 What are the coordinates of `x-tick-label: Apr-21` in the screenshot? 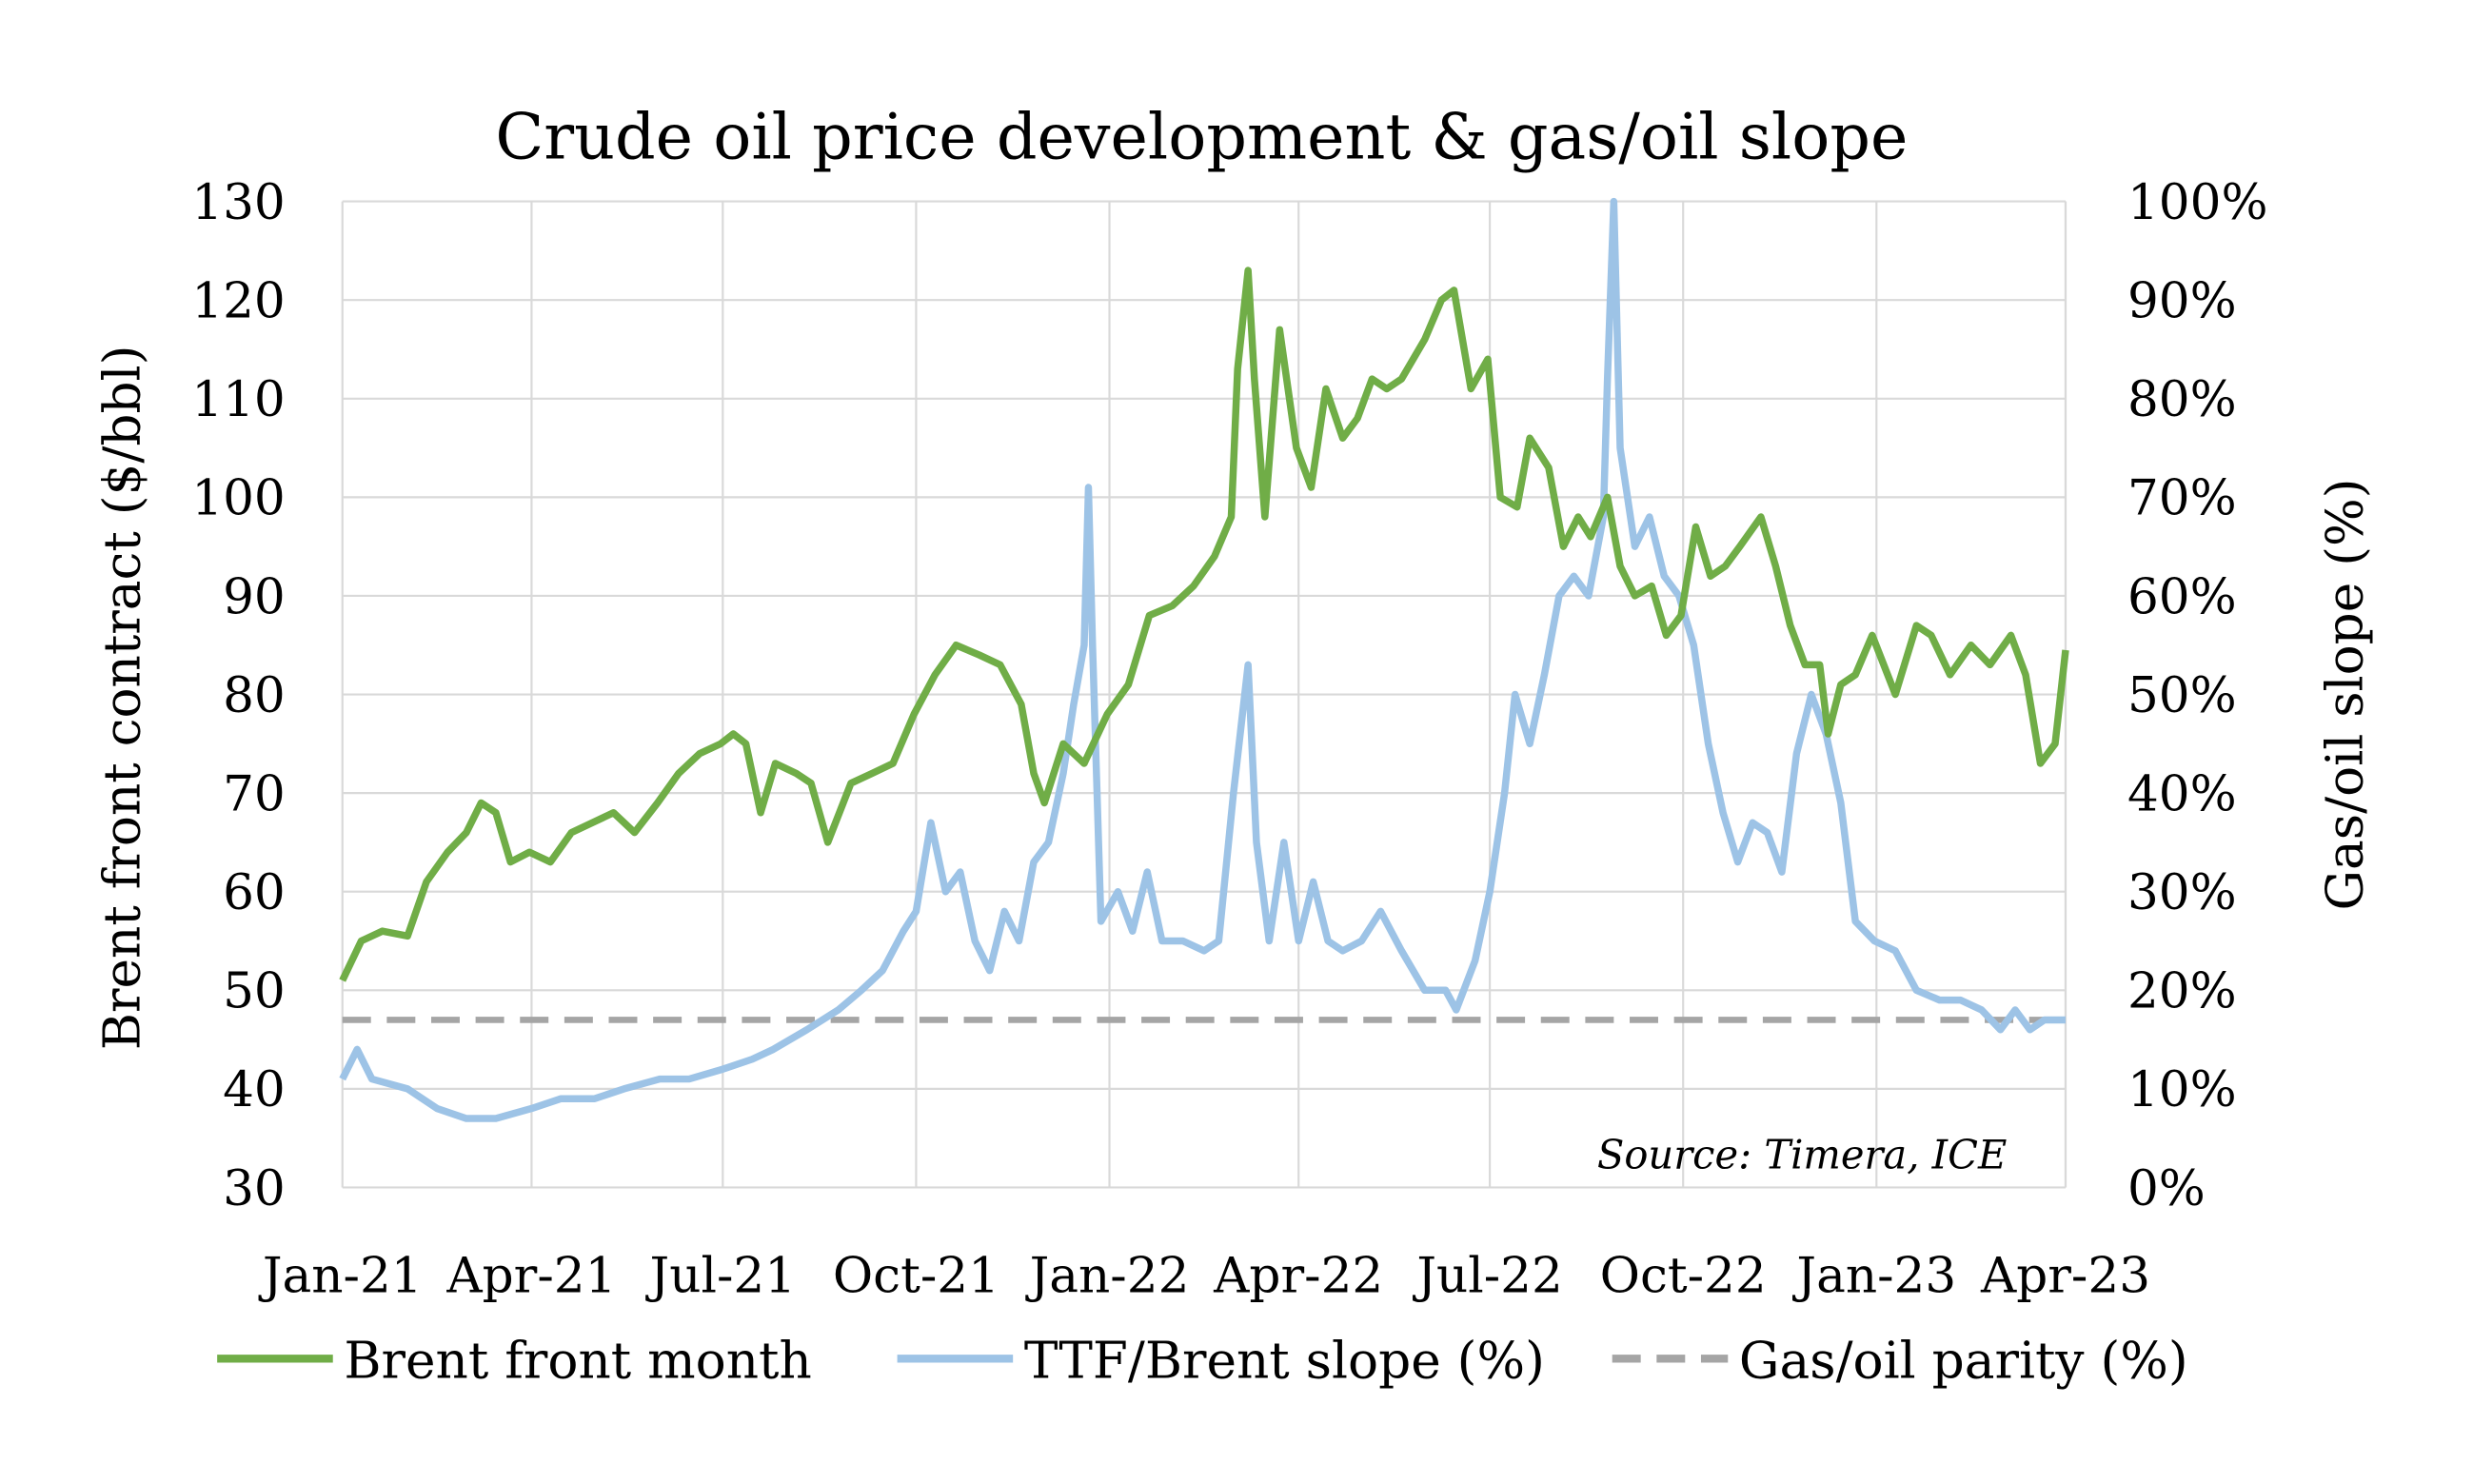 It's located at (530, 1275).